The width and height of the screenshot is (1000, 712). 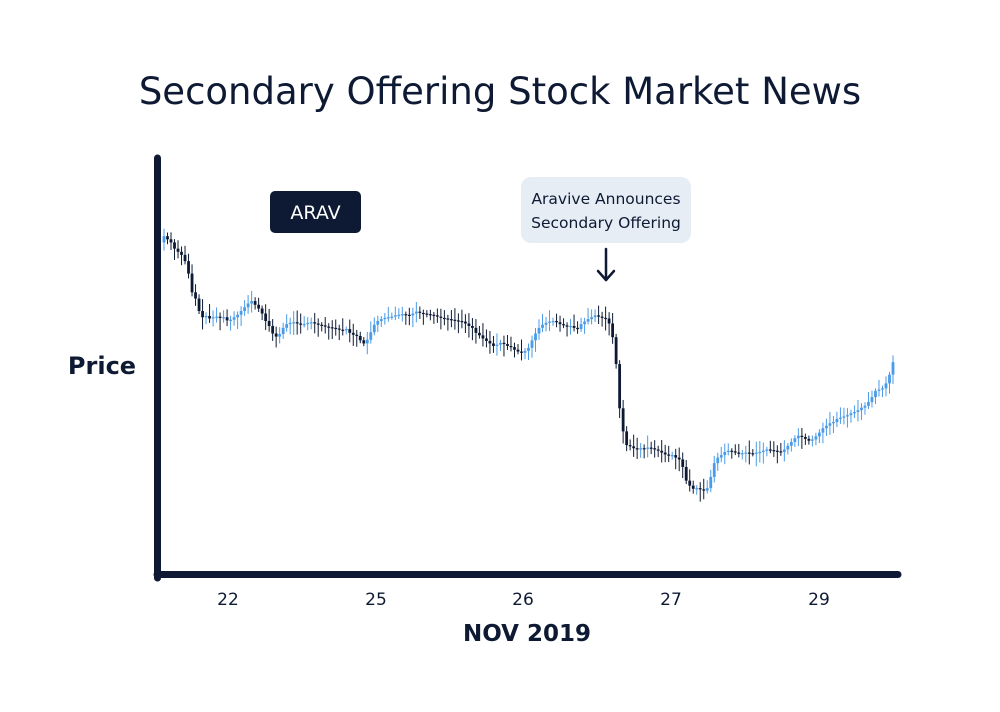 I want to click on x-tick-label: 25, so click(x=376, y=600).